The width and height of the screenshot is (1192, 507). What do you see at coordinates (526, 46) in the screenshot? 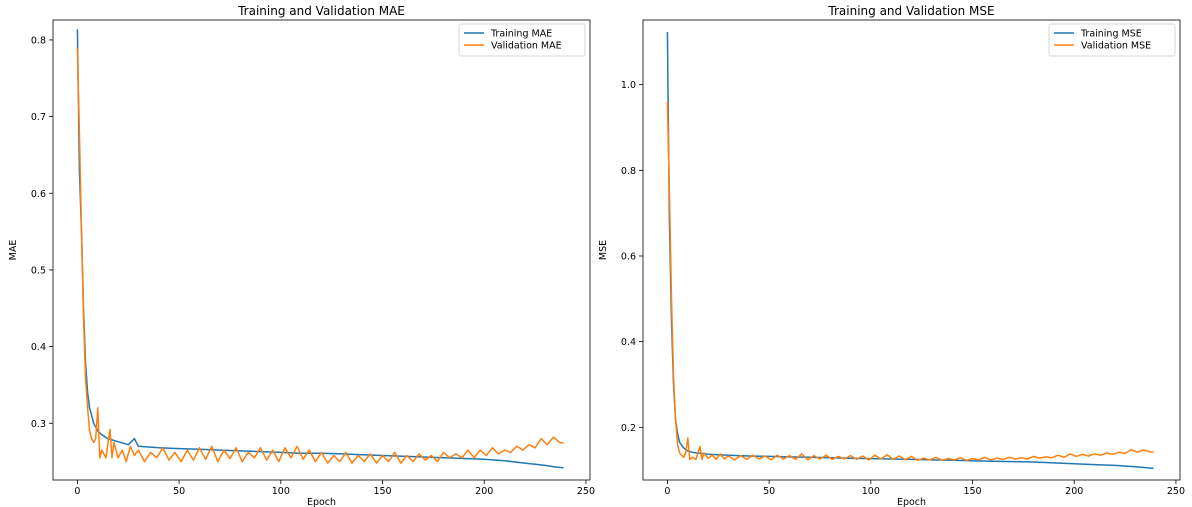
I see `legend-label: Validation MAE` at bounding box center [526, 46].